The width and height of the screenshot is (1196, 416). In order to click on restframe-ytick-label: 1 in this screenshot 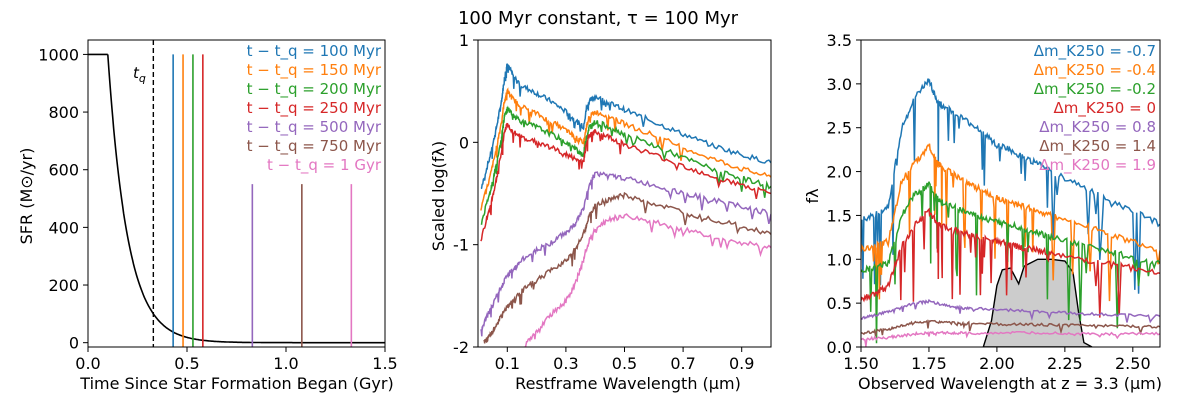, I will do `click(464, 40)`.